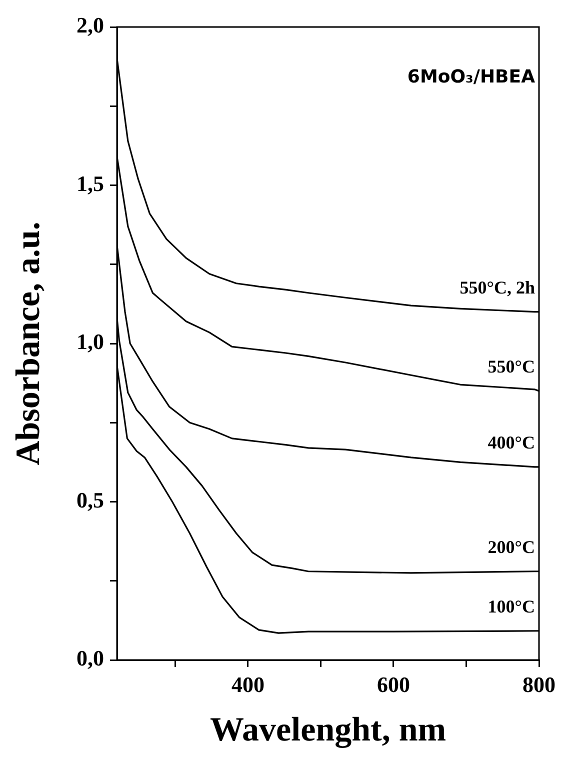 This screenshot has width=564, height=758. What do you see at coordinates (90, 25) in the screenshot?
I see `y-tick-label: 2,0` at bounding box center [90, 25].